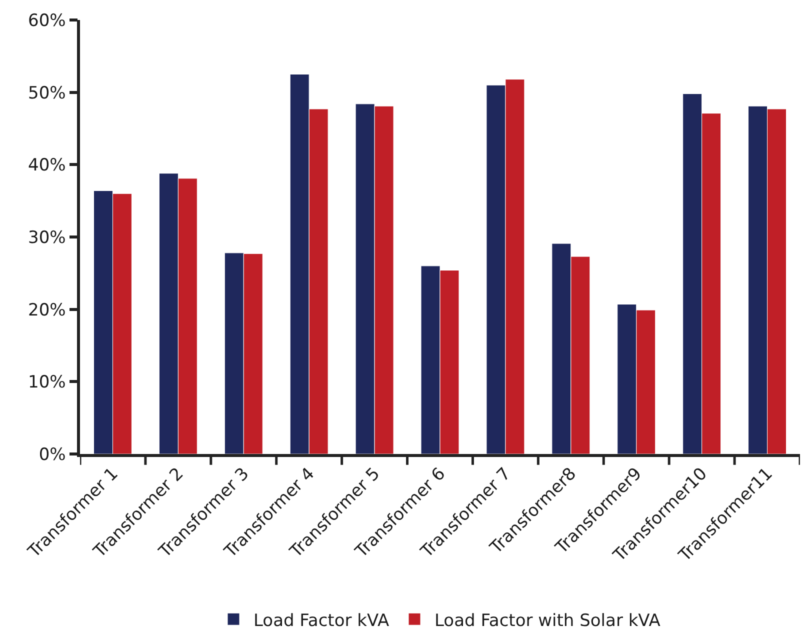 Image resolution: width=805 pixels, height=643 pixels. I want to click on y-tick-label: 50%, so click(47, 93).